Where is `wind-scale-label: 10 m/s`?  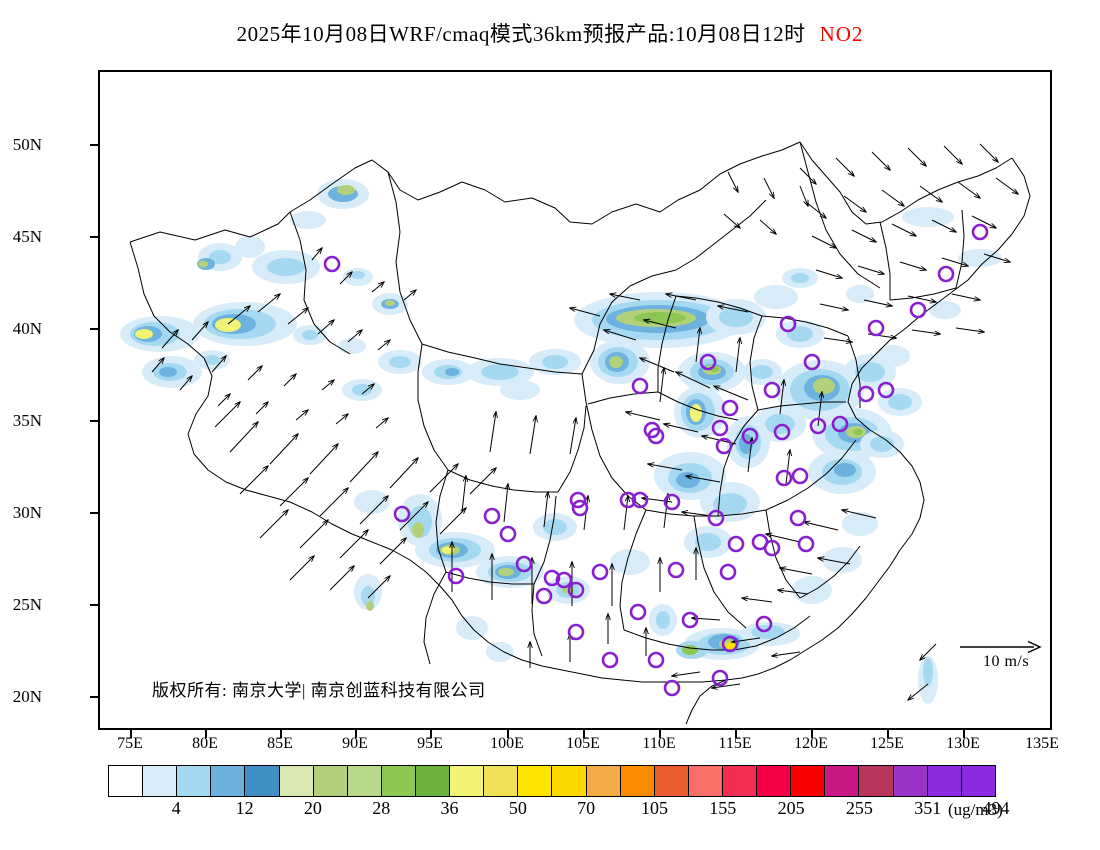 wind-scale-label: 10 m/s is located at coordinates (1006, 661).